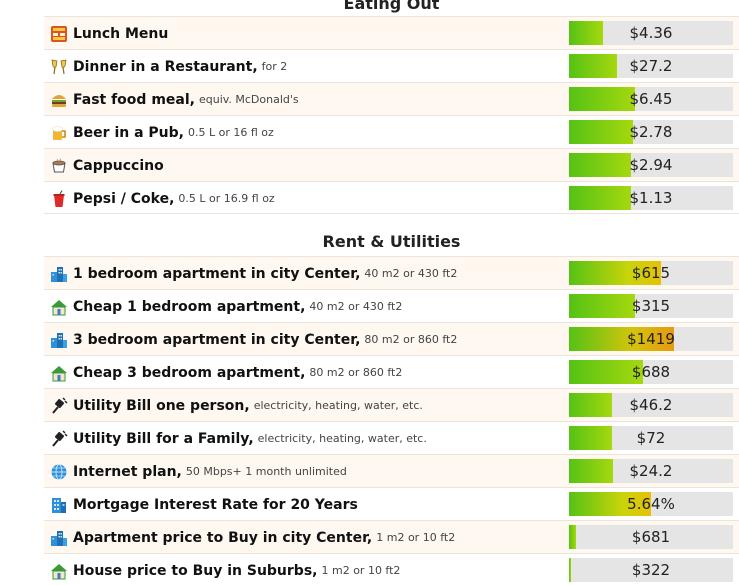 The width and height of the screenshot is (739, 585). What do you see at coordinates (161, 405) in the screenshot?
I see `item-name: Utility Bill one person,` at bounding box center [161, 405].